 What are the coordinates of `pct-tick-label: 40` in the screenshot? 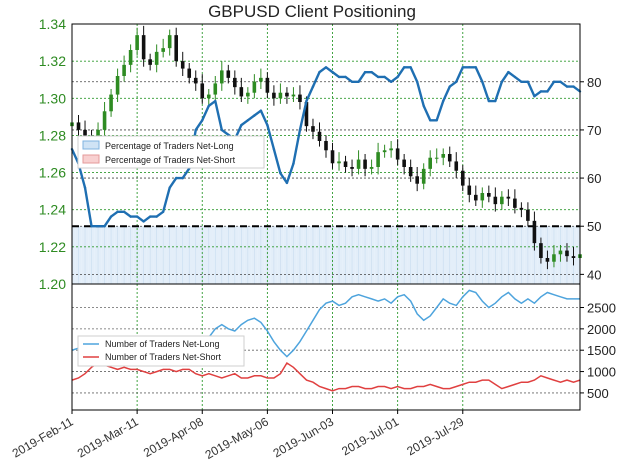 It's located at (594, 274).